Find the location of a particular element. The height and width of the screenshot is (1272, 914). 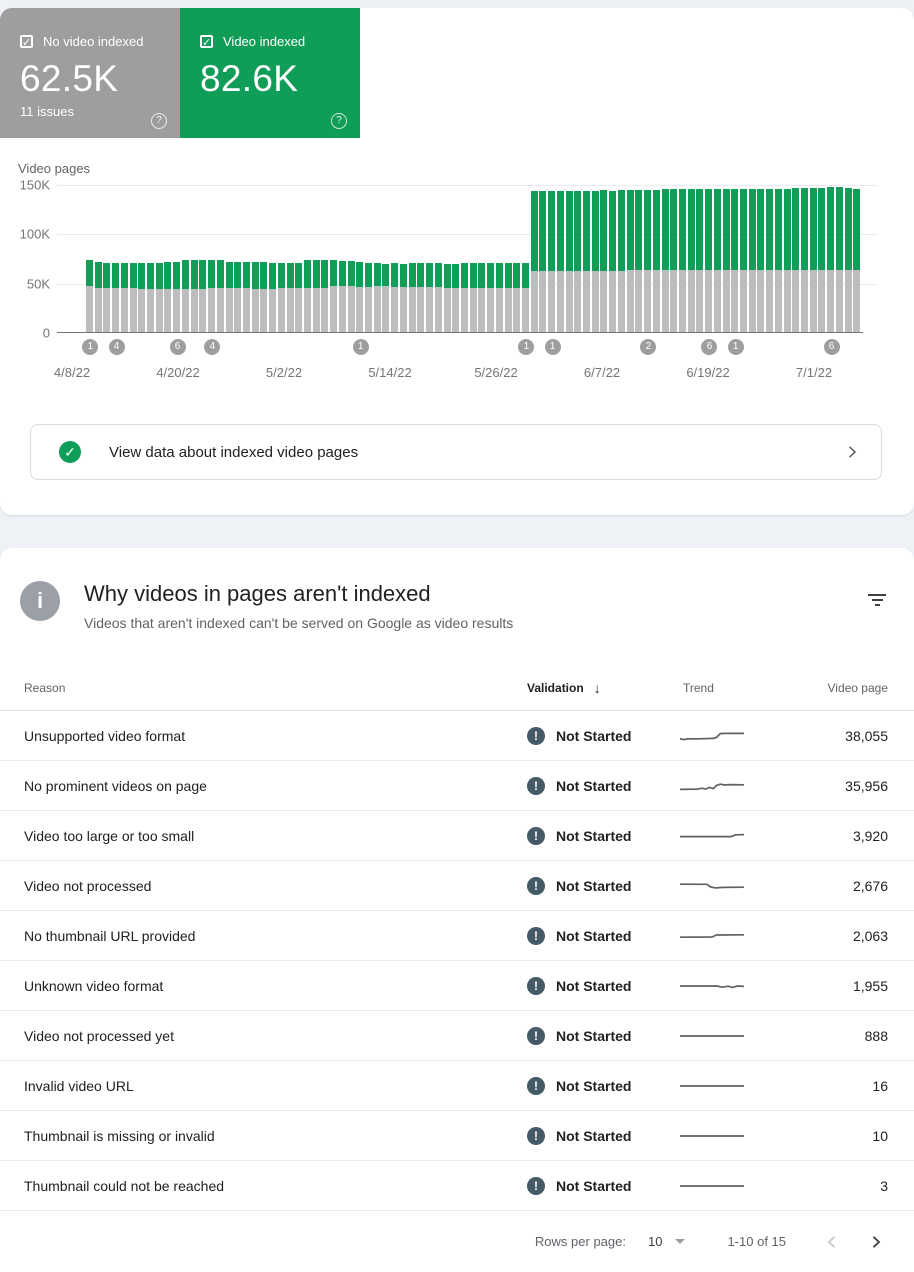

rows-per-page-dropdown-icon is located at coordinates (680, 1241).